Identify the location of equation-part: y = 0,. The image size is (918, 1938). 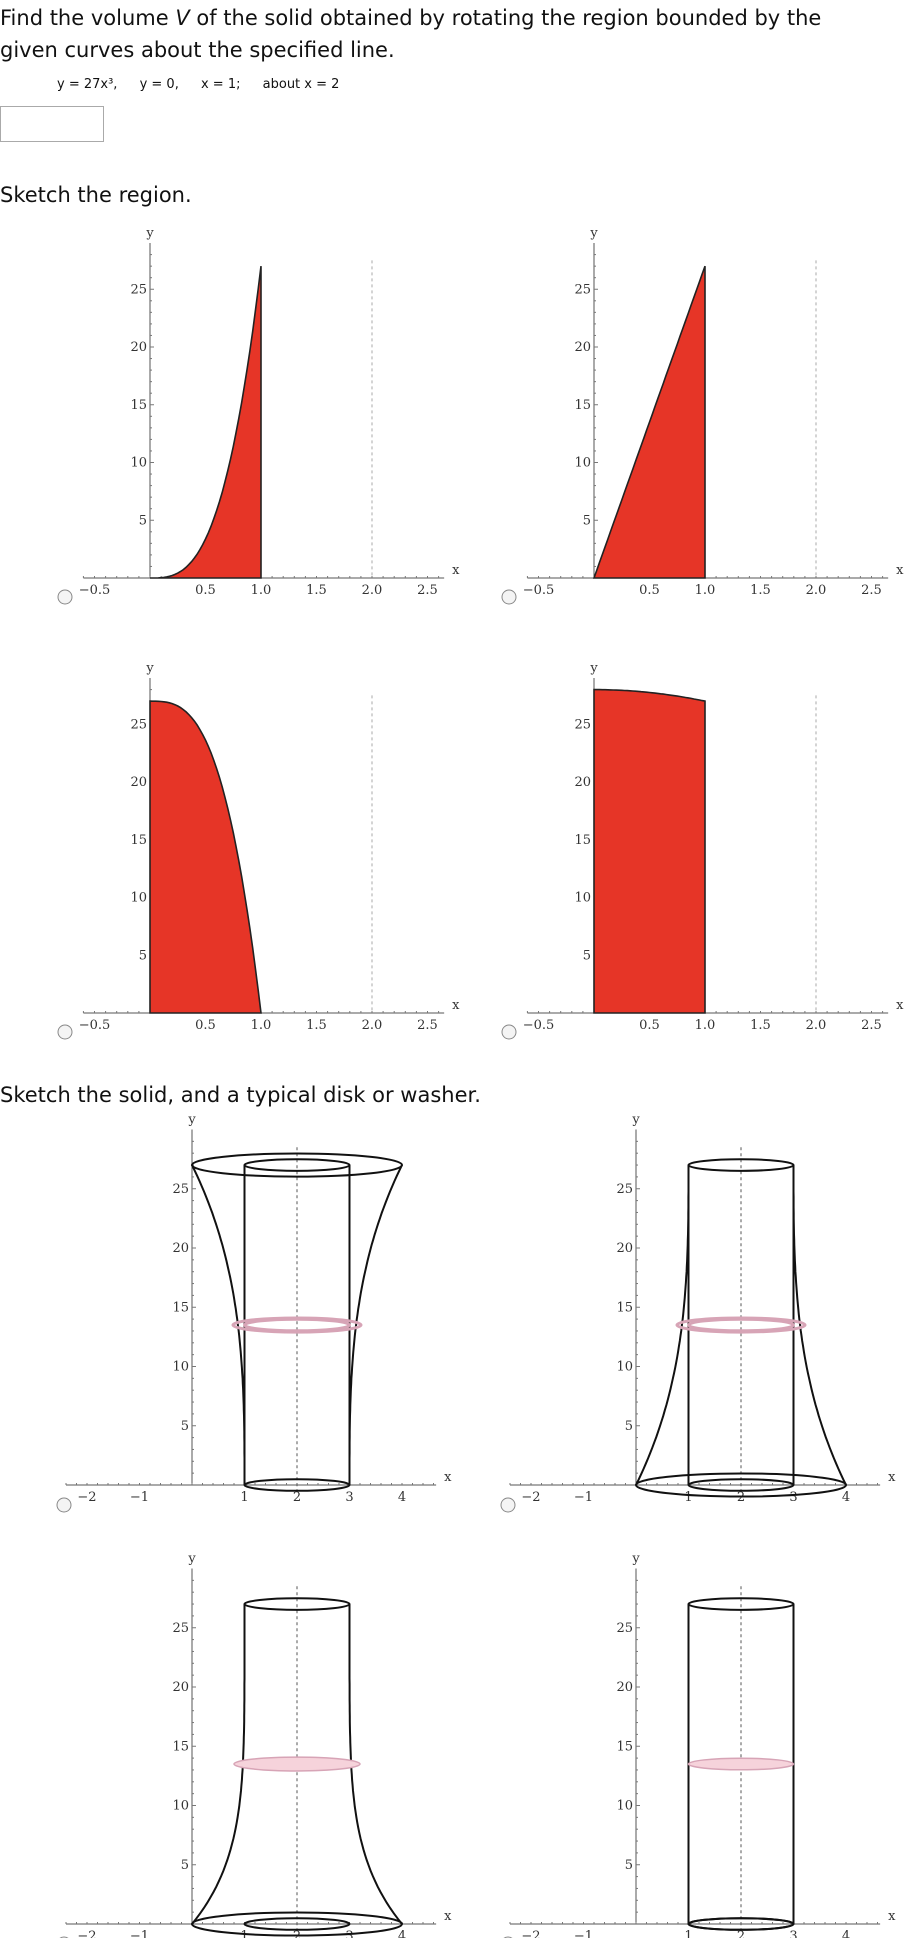
(159, 84).